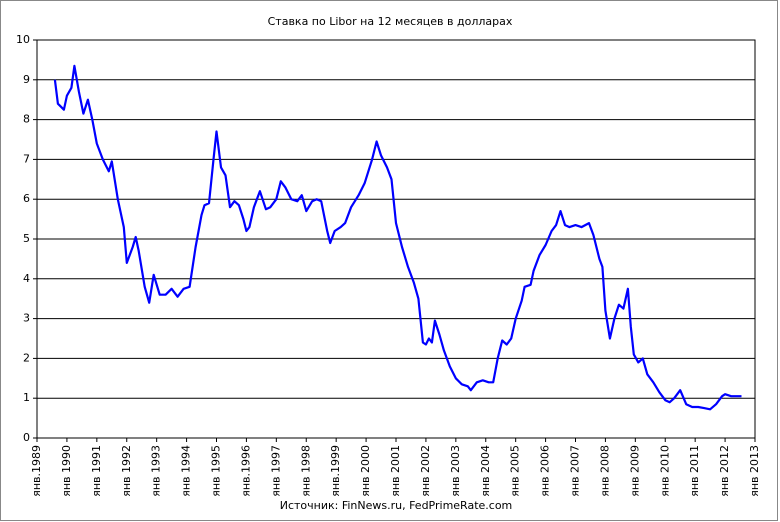 Image resolution: width=780 pixels, height=522 pixels. What do you see at coordinates (634, 471) in the screenshot?
I see `x-tick-label: янв 2009` at bounding box center [634, 471].